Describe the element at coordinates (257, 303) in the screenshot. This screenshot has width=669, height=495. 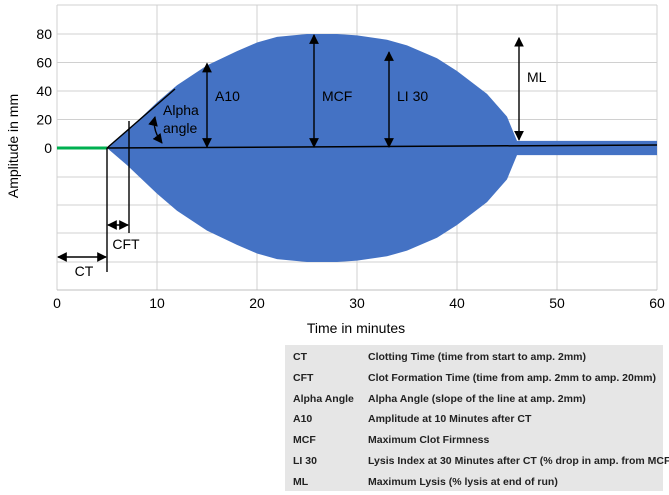
I see `x-tick-label: 20` at that location.